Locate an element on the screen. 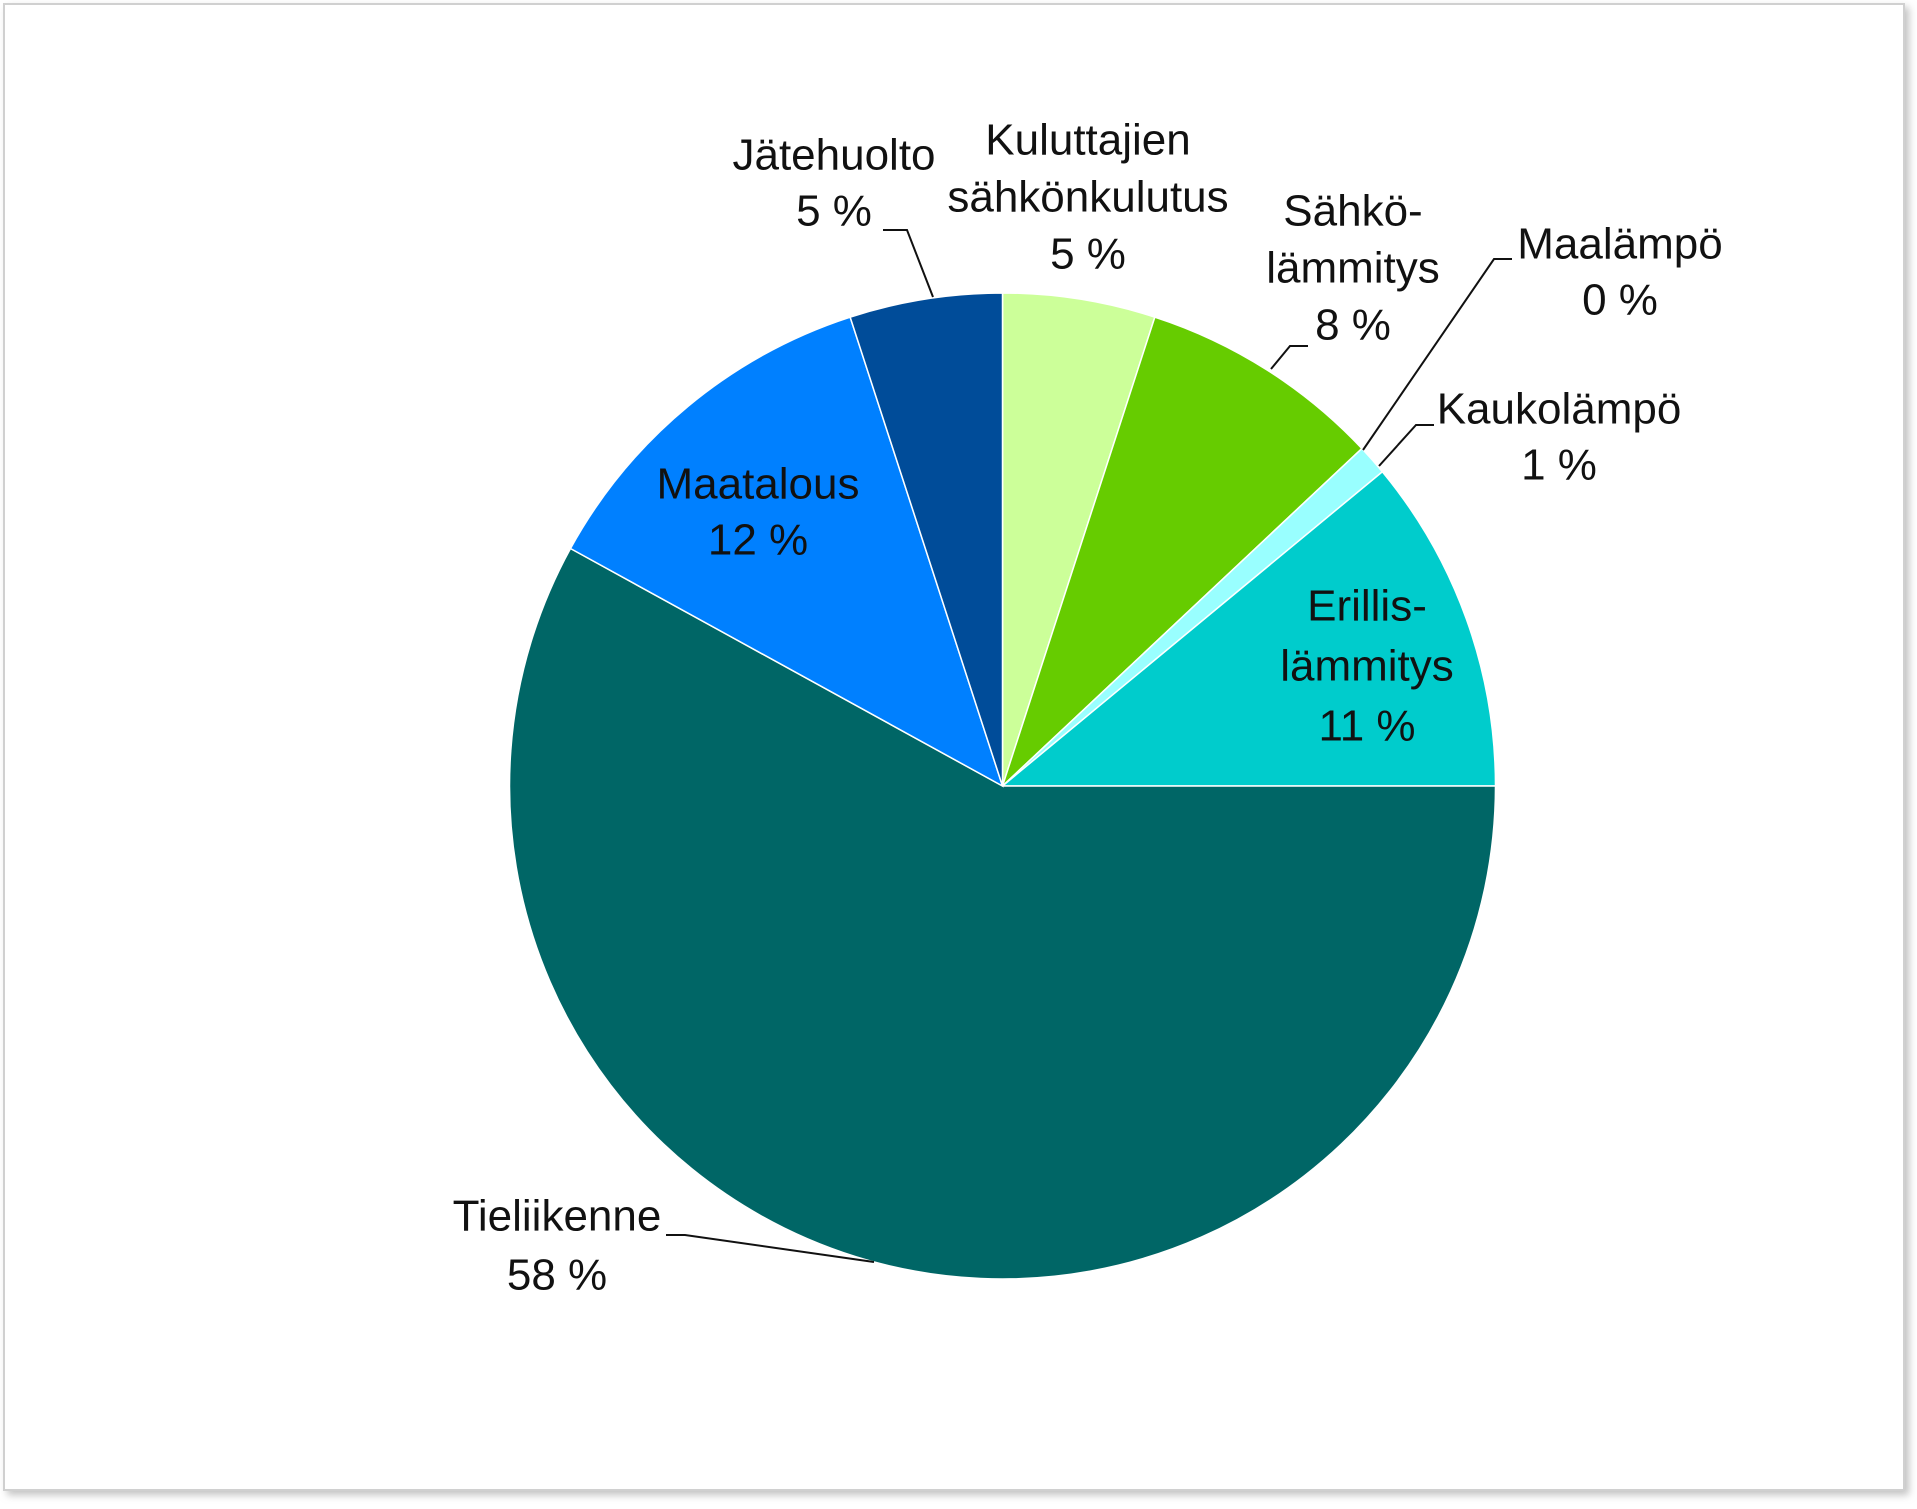 This screenshot has height=1509, width=1917. slice-label: Jätehuolto is located at coordinates (833, 155).